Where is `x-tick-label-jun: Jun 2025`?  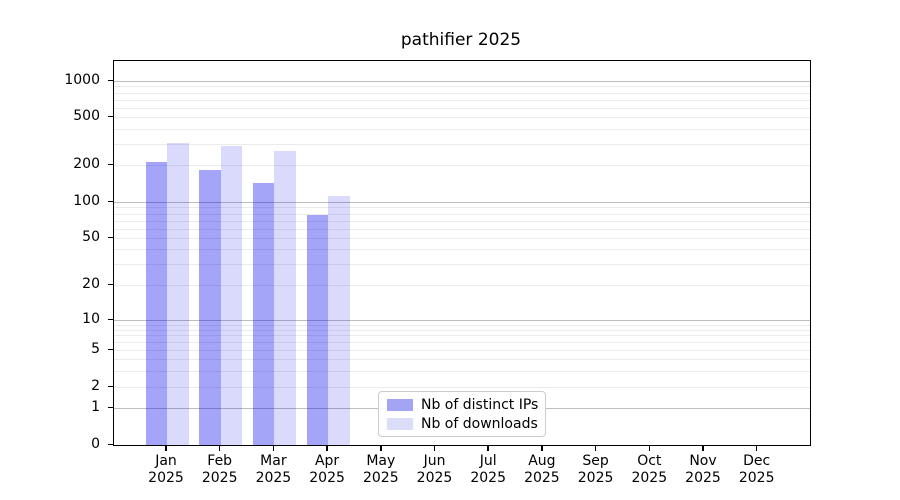
x-tick-label-jun: Jun 2025 is located at coordinates (435, 470).